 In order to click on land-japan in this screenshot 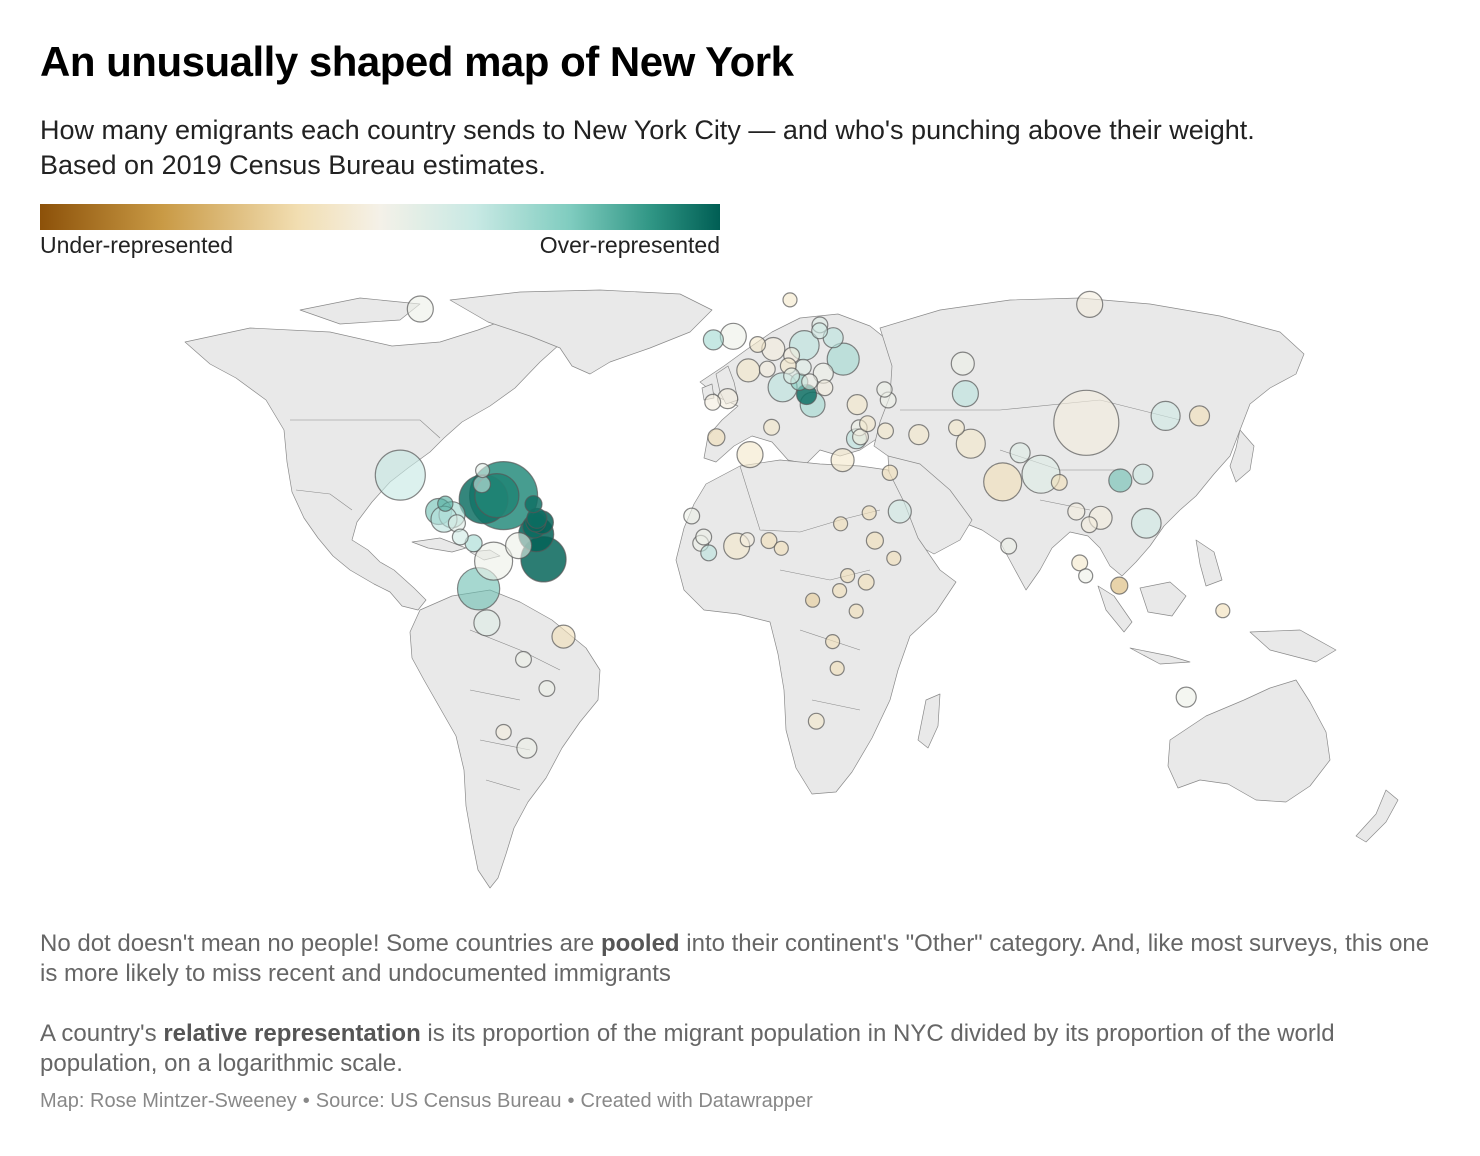, I will do `click(1242, 456)`.